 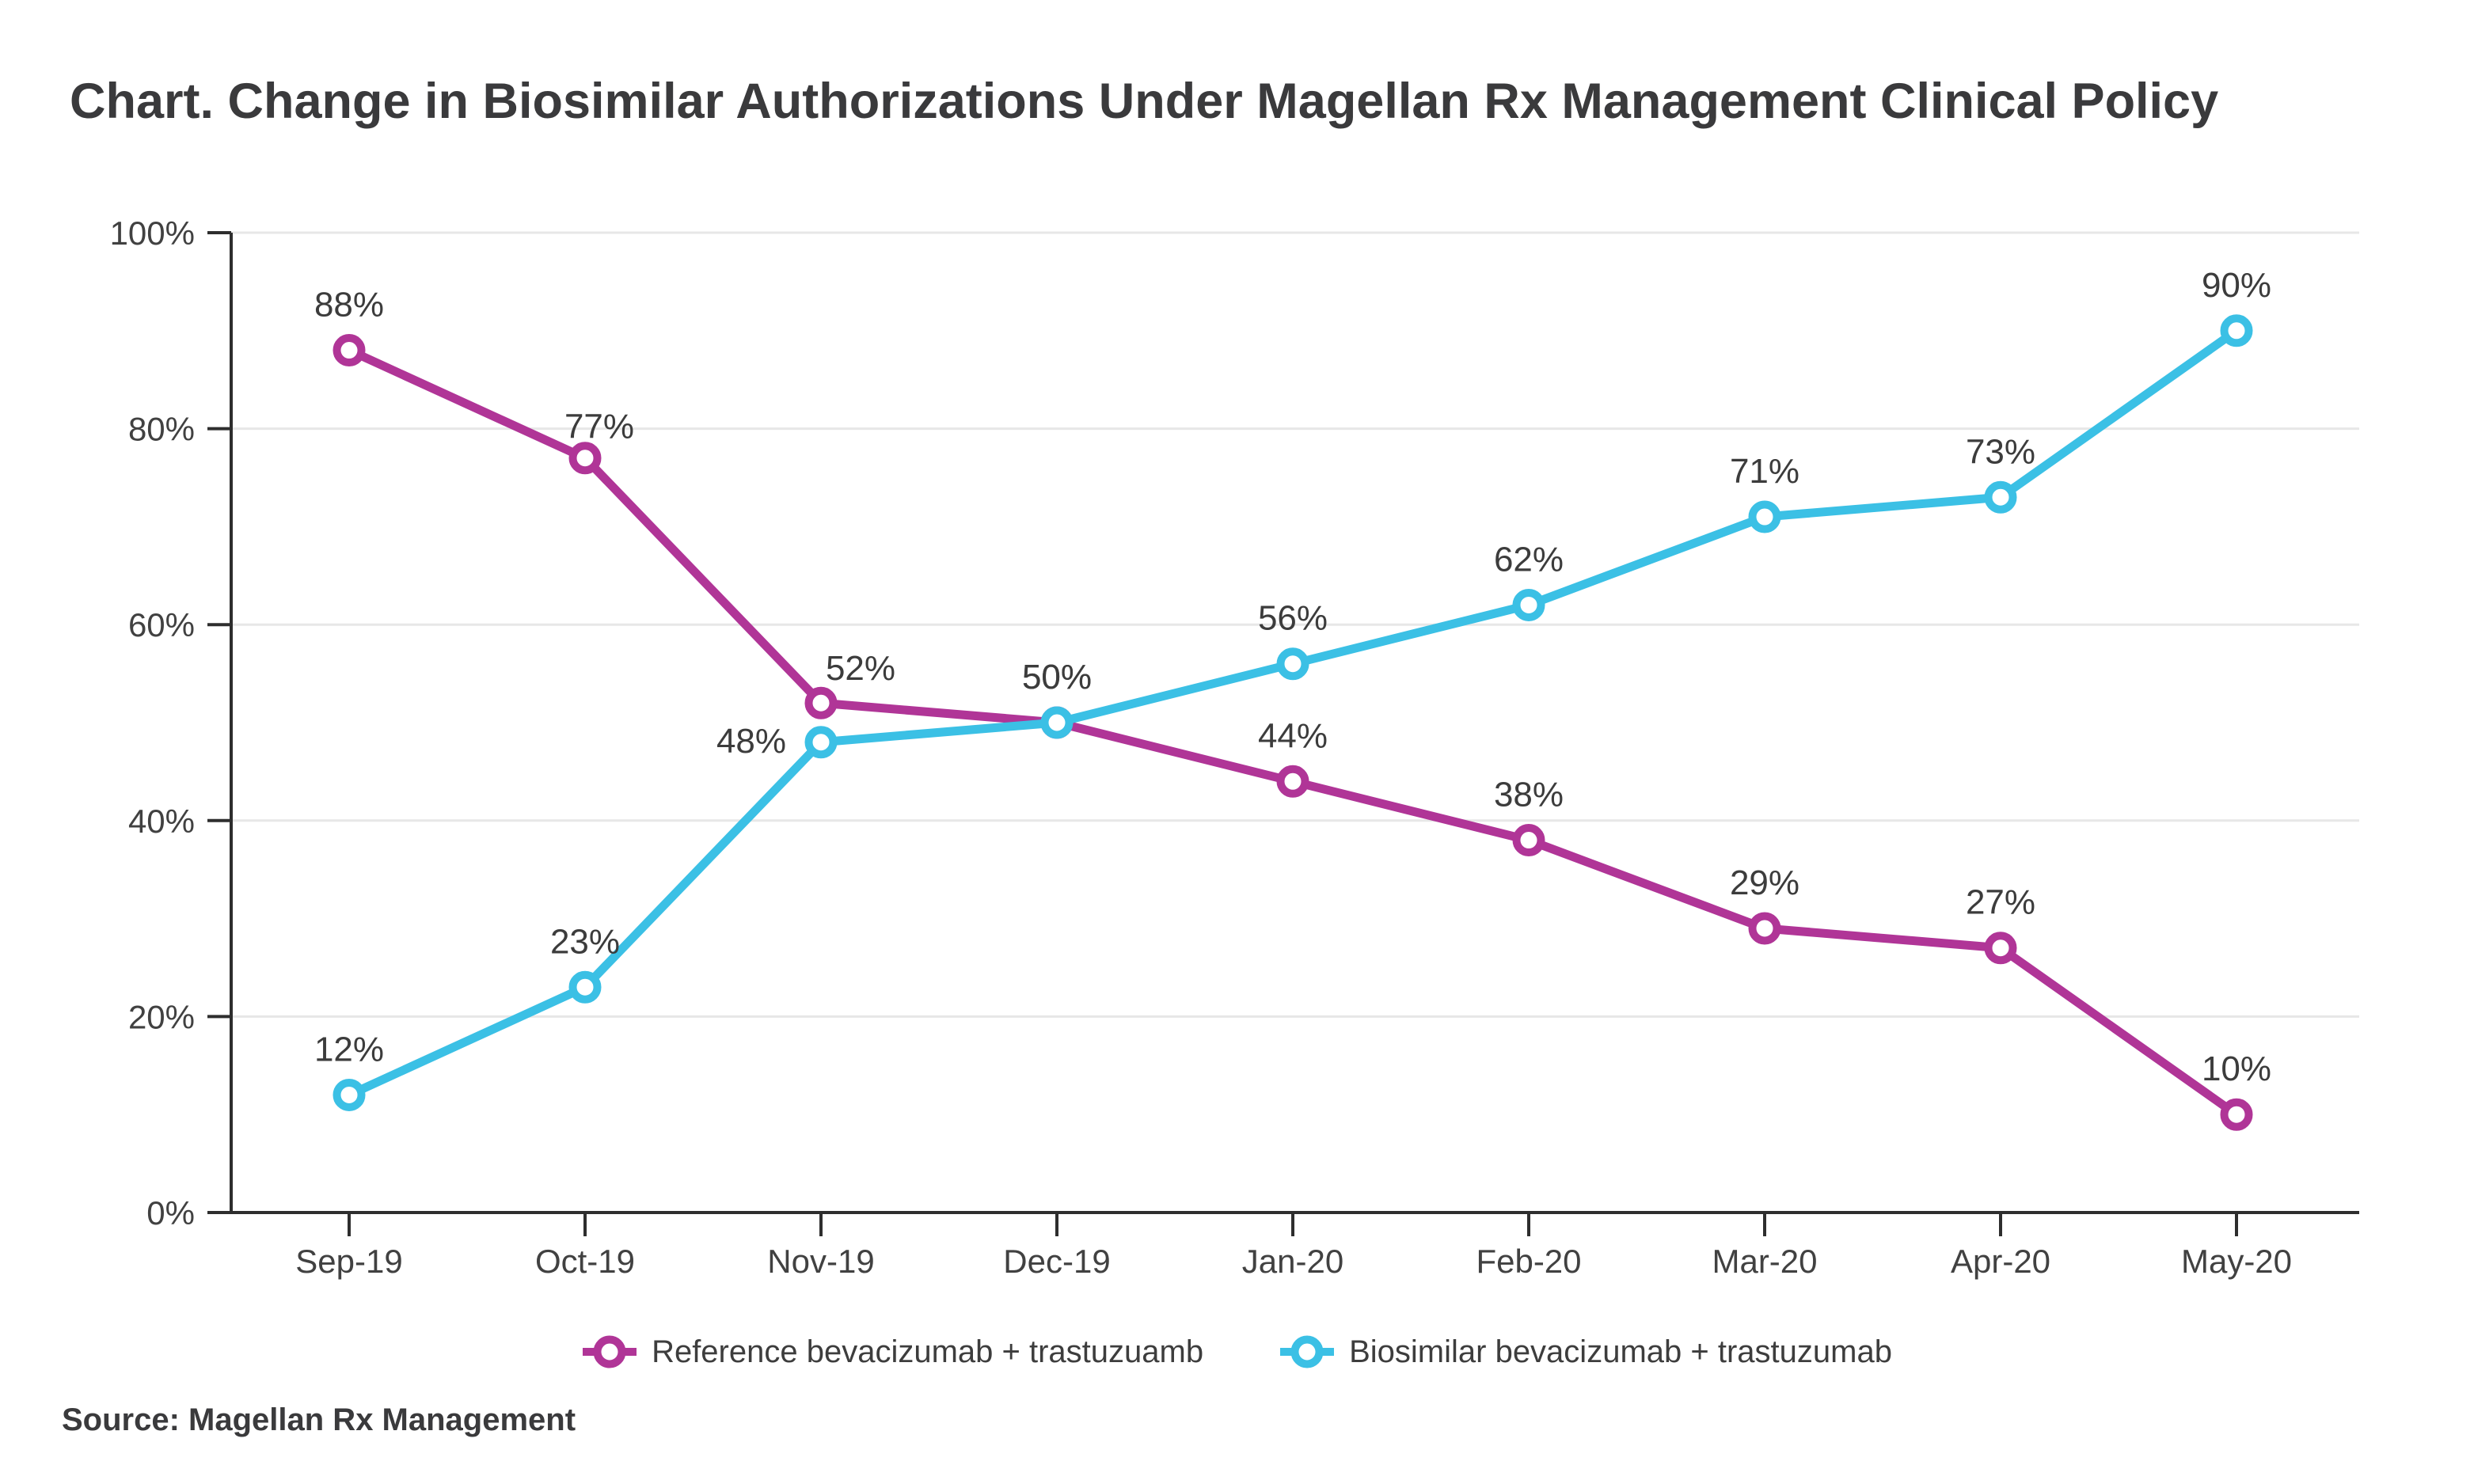 What do you see at coordinates (599, 427) in the screenshot?
I see `data-label: 77%` at bounding box center [599, 427].